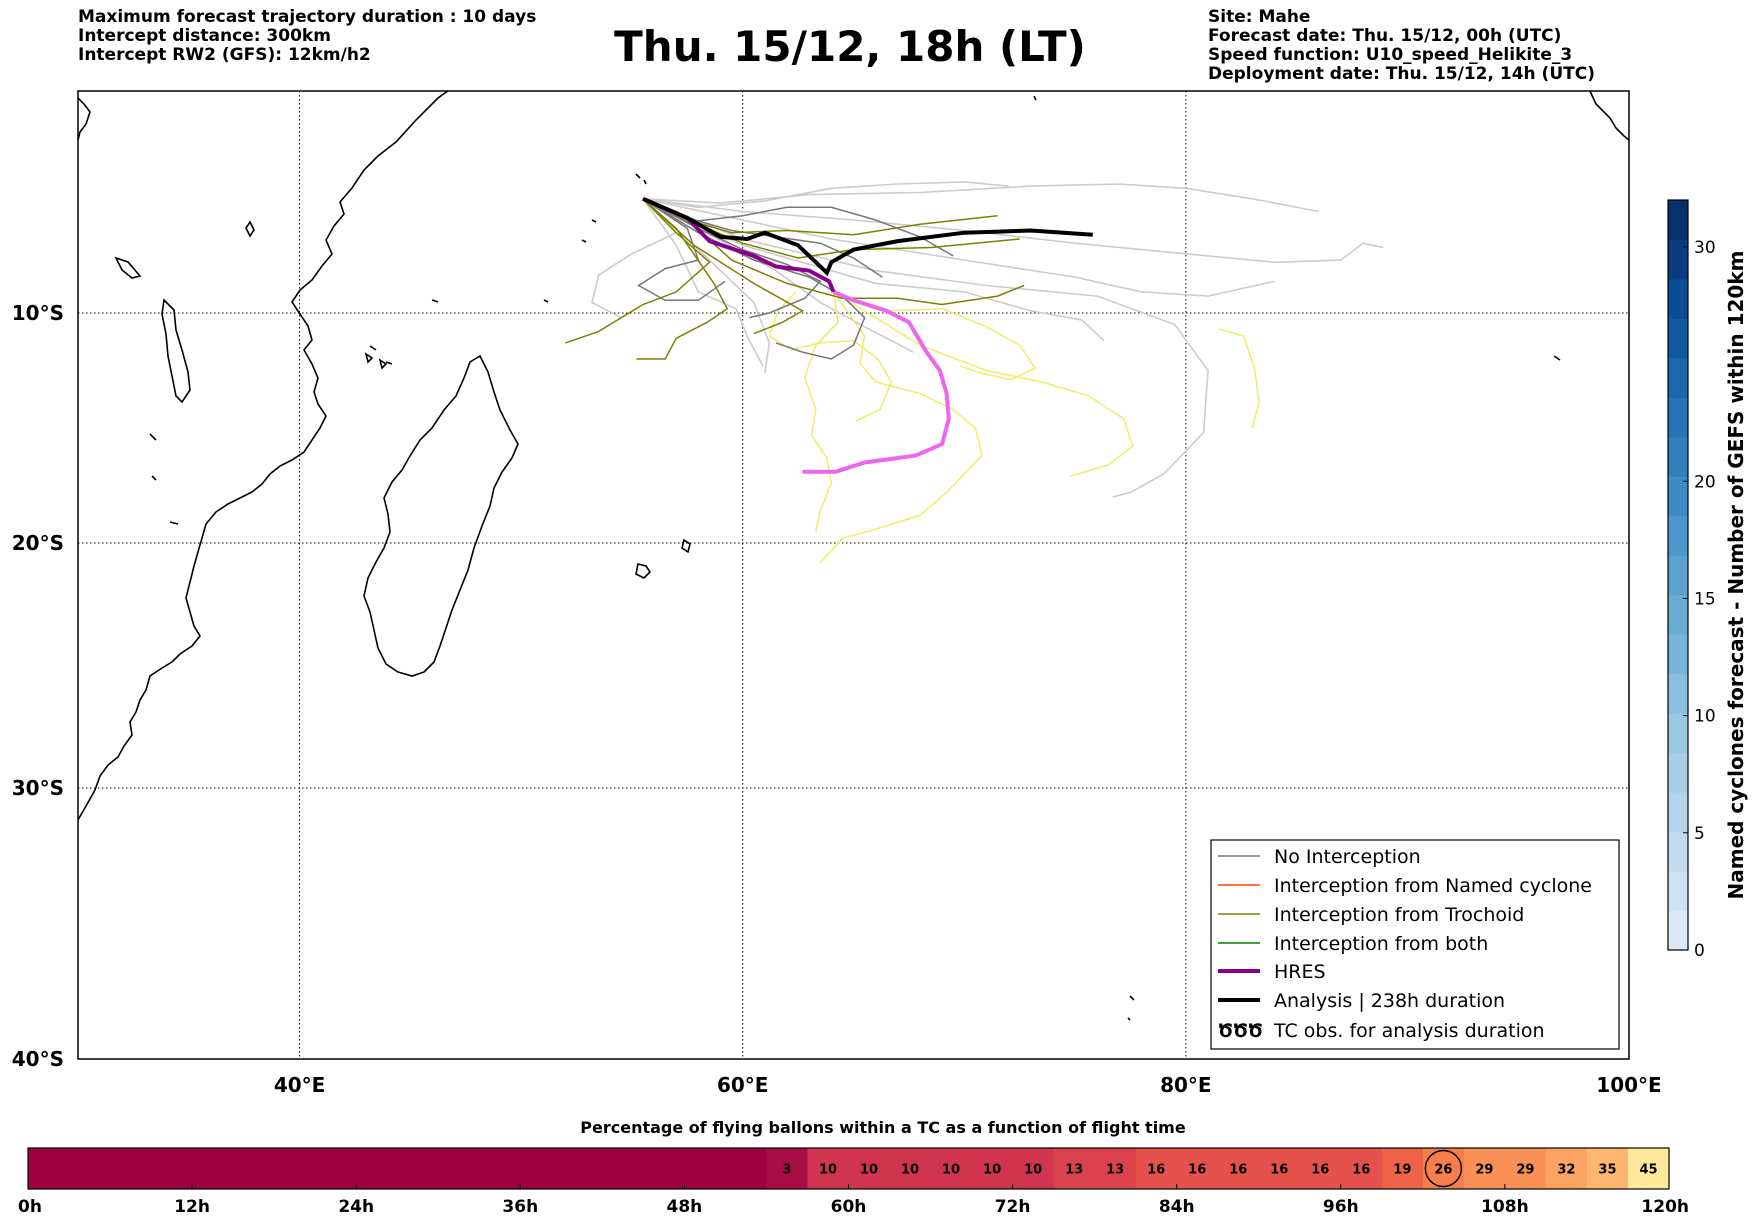 Image resolution: width=1754 pixels, height=1223 pixels. What do you see at coordinates (1300, 972) in the screenshot?
I see `legend-item-hres: HRES` at bounding box center [1300, 972].